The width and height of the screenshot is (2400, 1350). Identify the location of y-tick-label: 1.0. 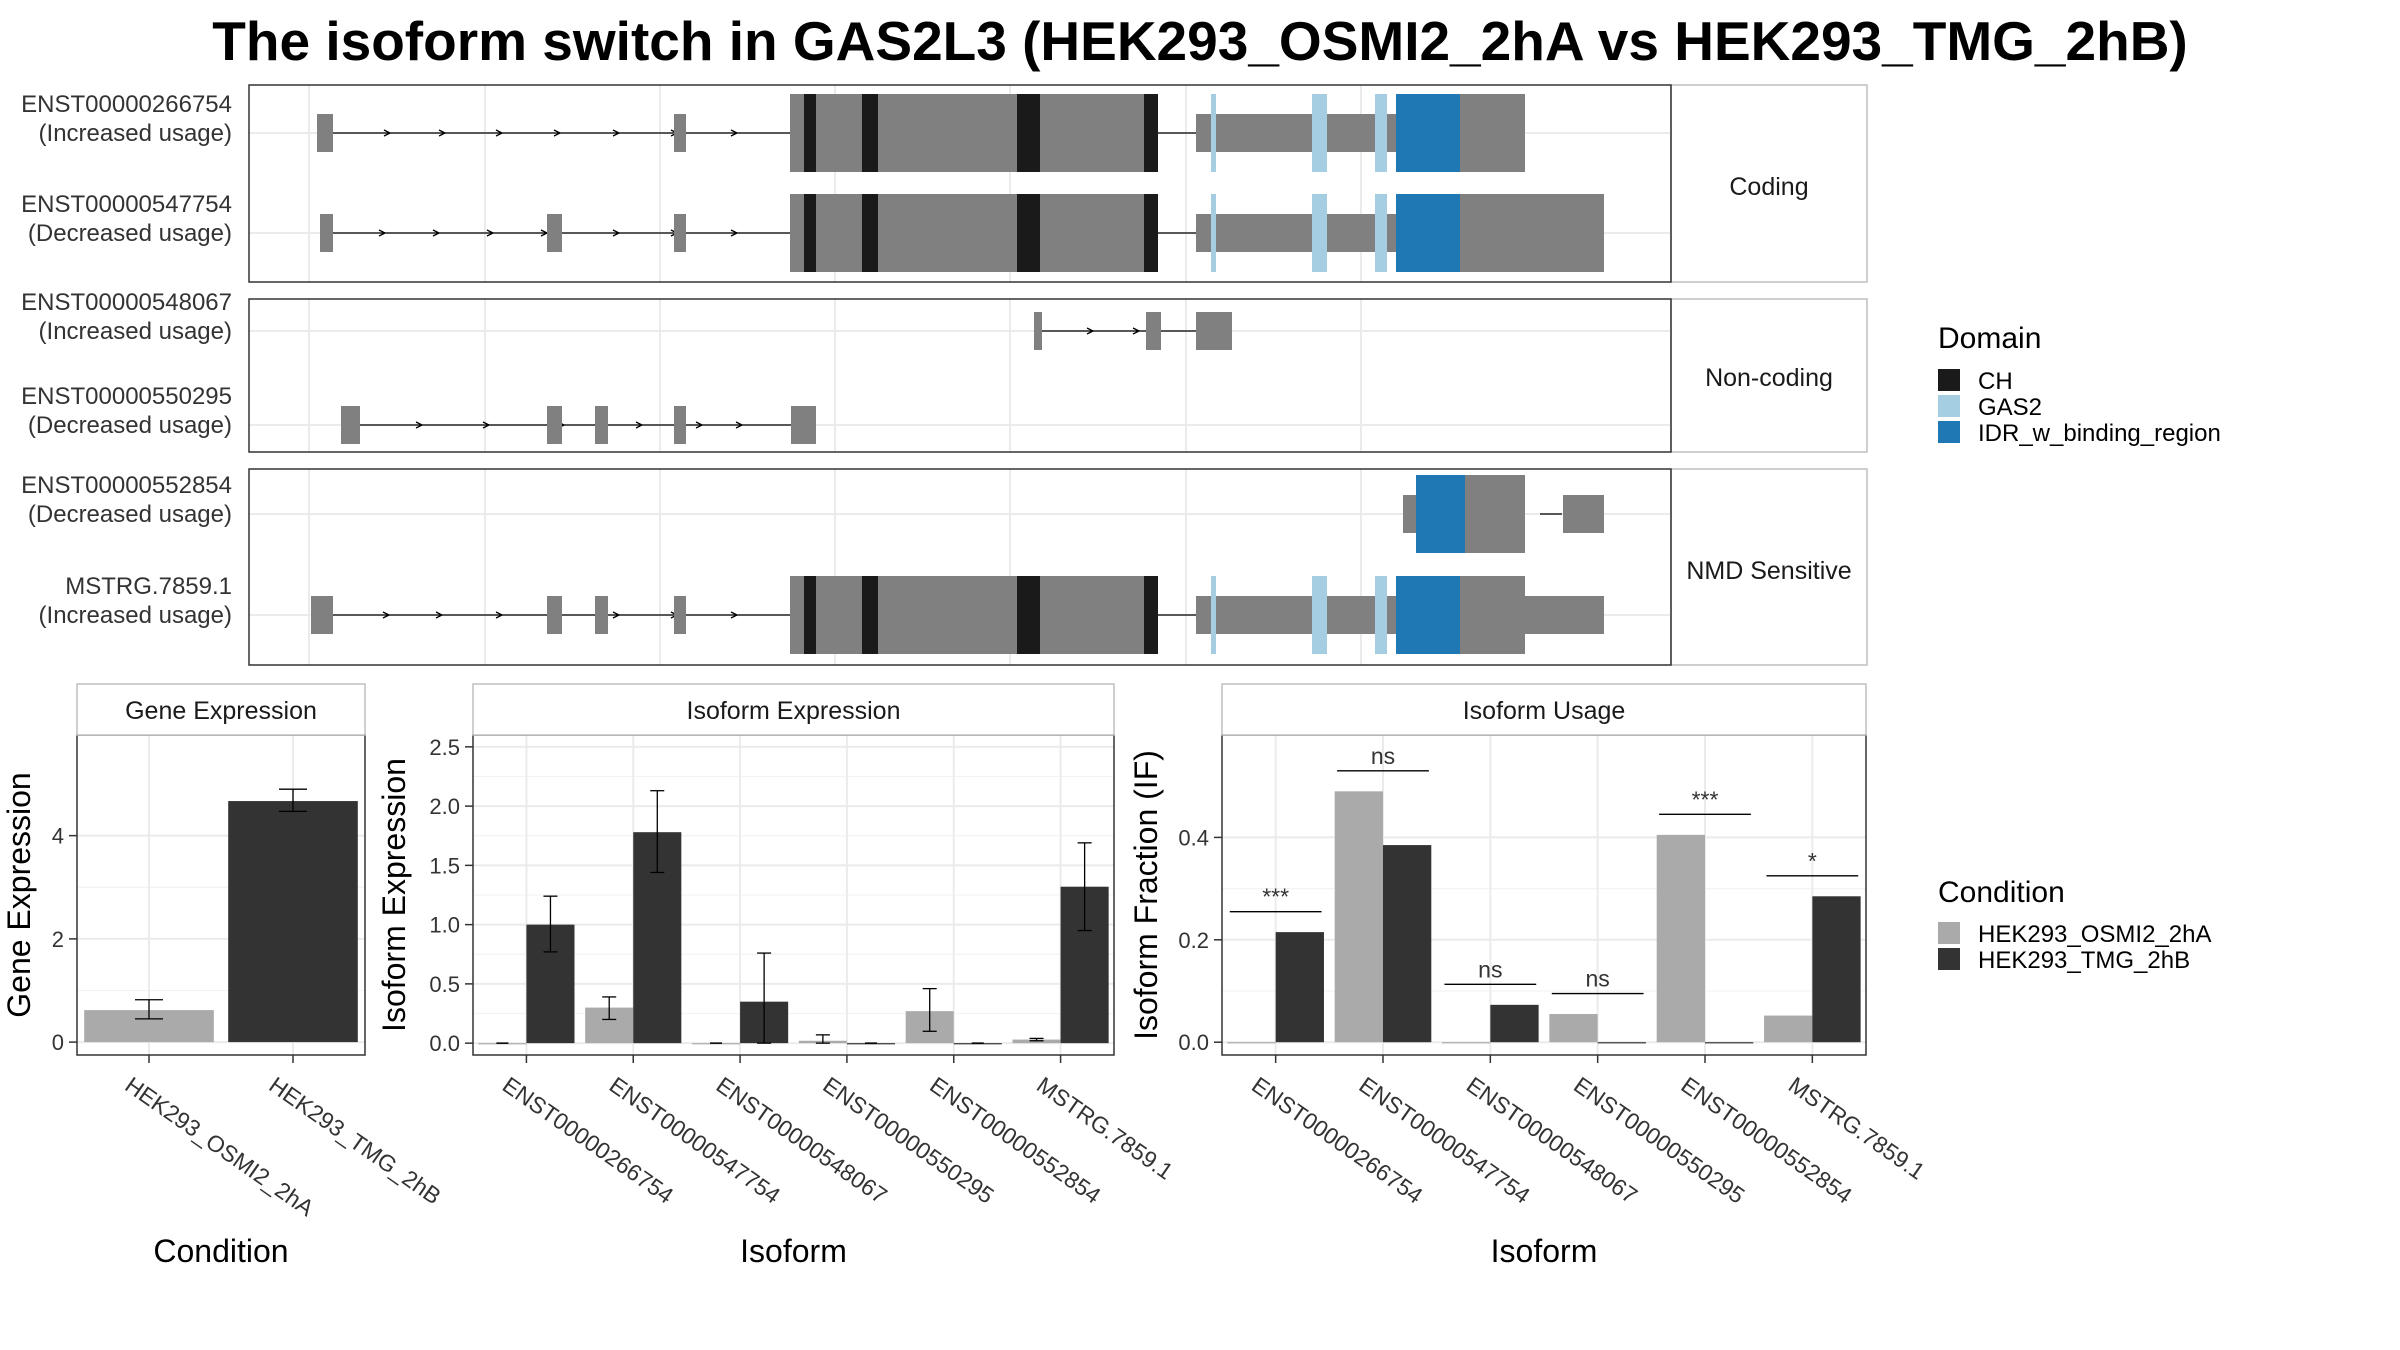
(444, 925).